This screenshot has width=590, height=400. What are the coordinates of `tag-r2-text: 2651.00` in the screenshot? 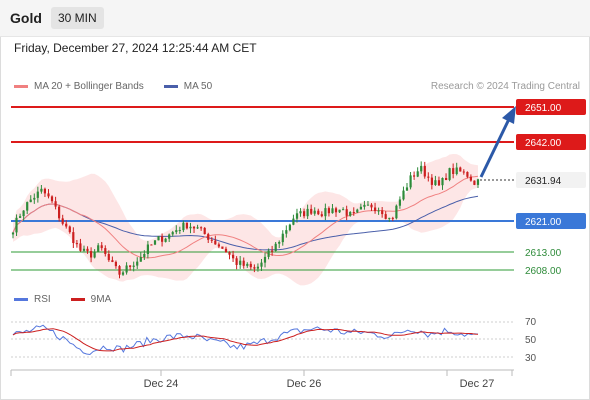 It's located at (543, 108).